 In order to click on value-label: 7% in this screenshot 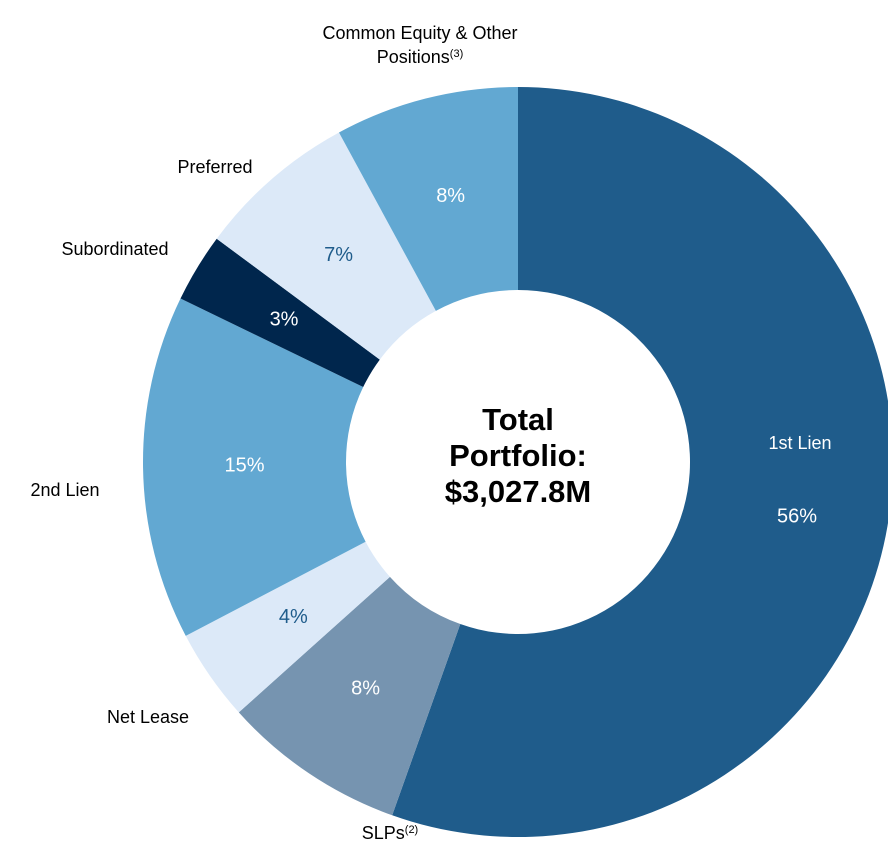, I will do `click(338, 255)`.